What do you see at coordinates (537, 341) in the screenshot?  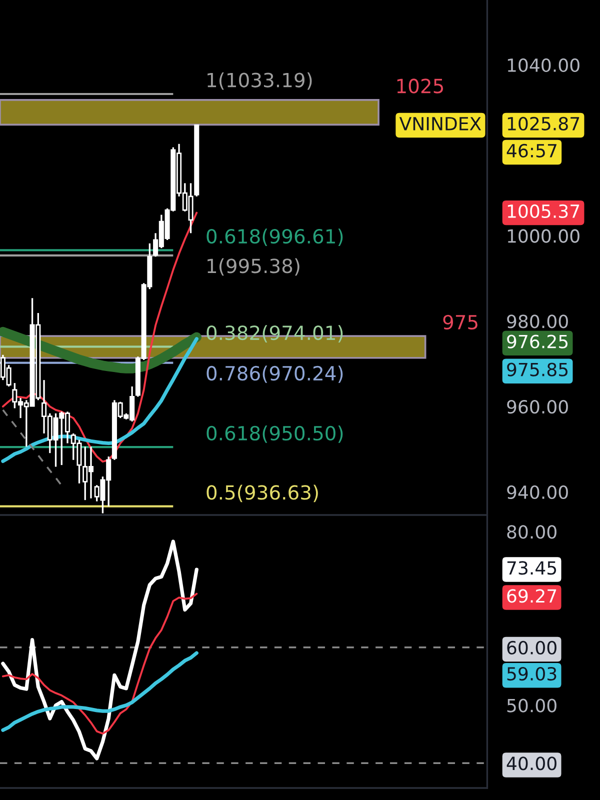 I see `text: 976.25` at bounding box center [537, 341].